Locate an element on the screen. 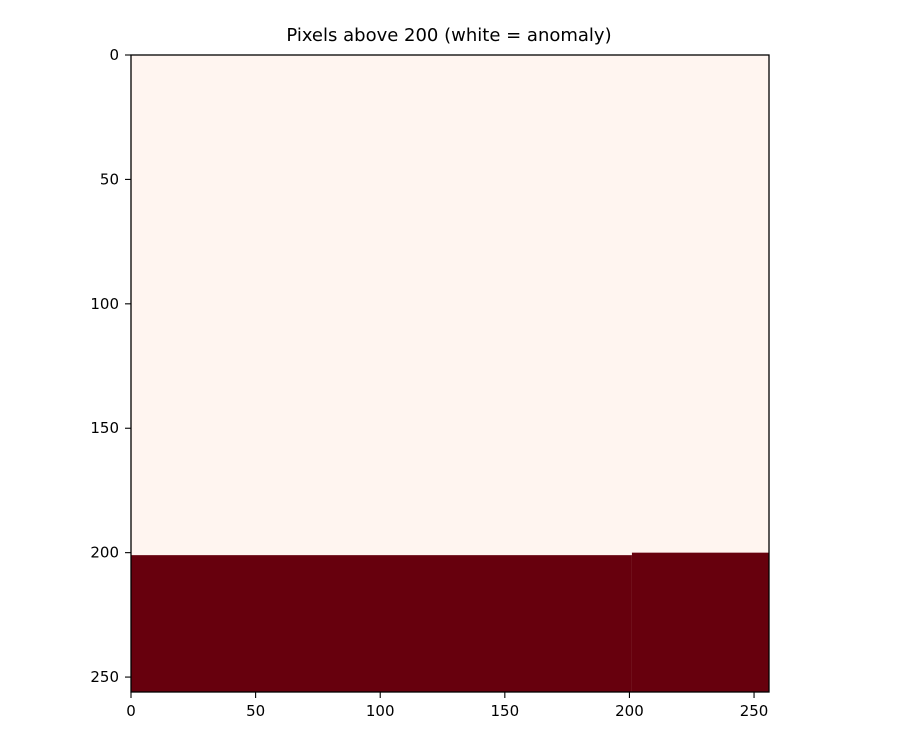 The height and width of the screenshot is (750, 900). x-tick-label: 100 is located at coordinates (380, 711).